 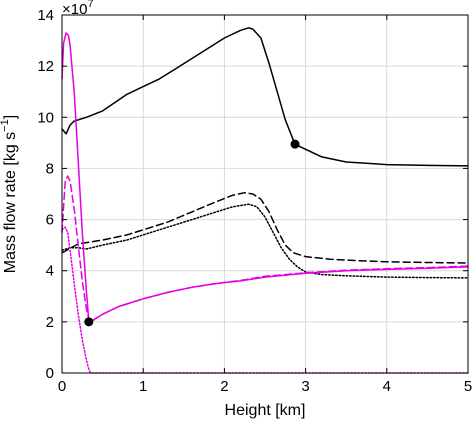 I want to click on y-axis-label-superscript: −1, so click(x=5, y=125).